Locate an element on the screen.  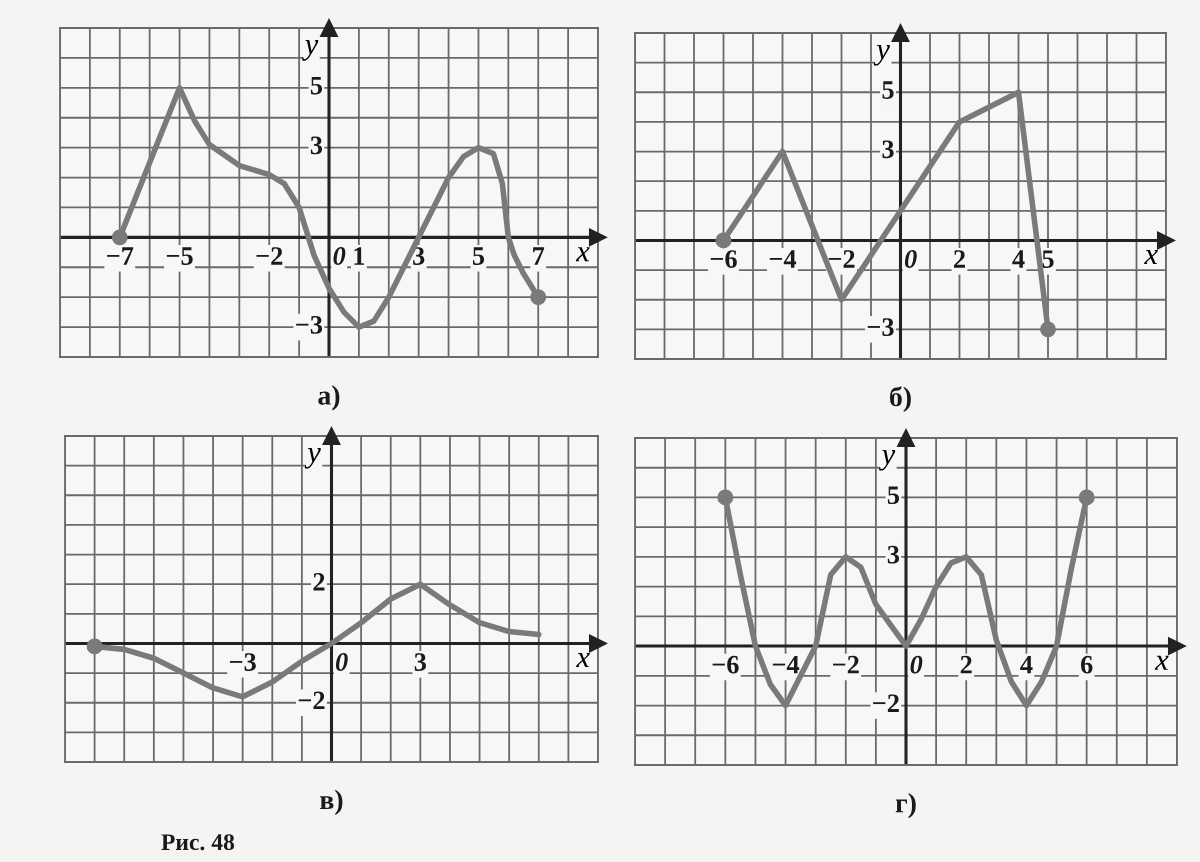
text: Рис. 48 is located at coordinates (198, 842).